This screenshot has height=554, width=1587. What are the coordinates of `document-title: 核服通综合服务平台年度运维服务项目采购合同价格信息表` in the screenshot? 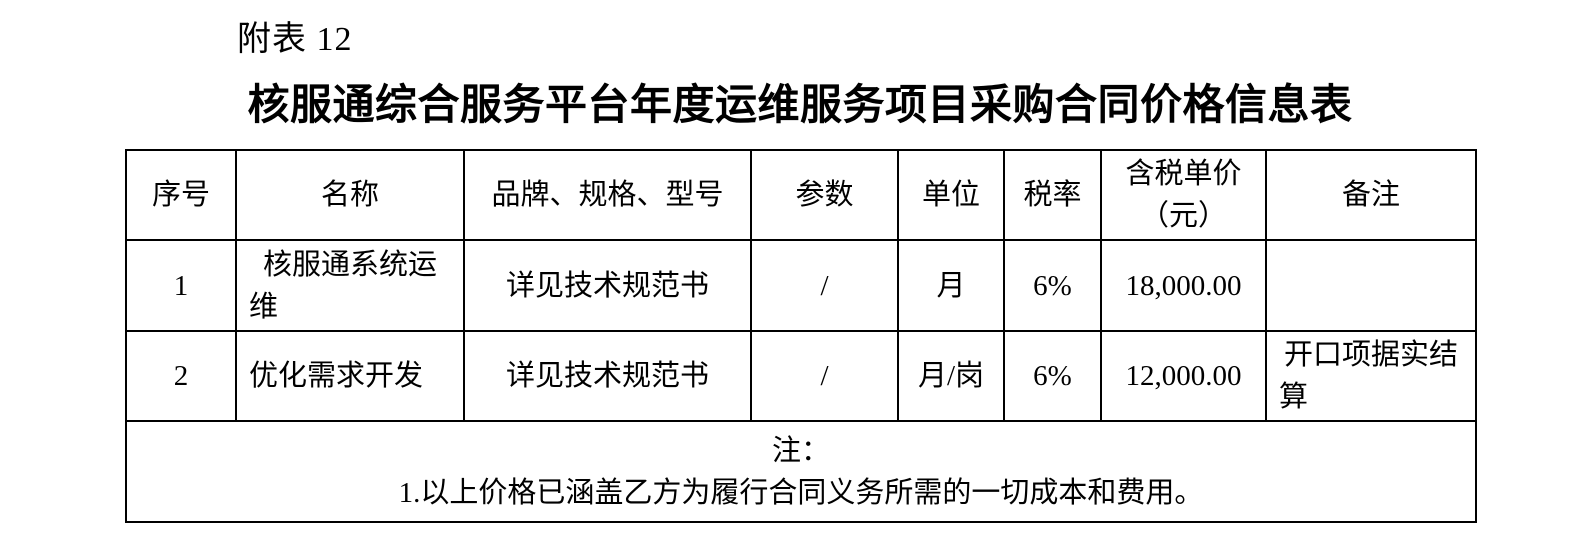 It's located at (800, 106).